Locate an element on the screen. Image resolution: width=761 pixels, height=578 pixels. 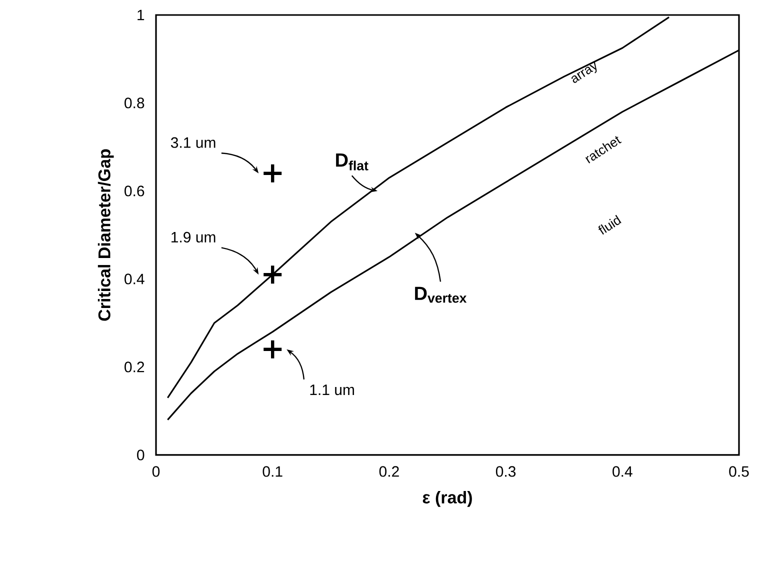
annotation: 1.1 um is located at coordinates (332, 390).